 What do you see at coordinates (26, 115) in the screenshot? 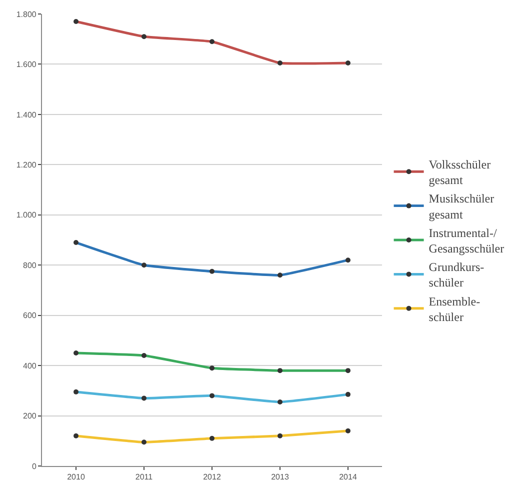
I see `y-tick-label: 1.400` at bounding box center [26, 115].